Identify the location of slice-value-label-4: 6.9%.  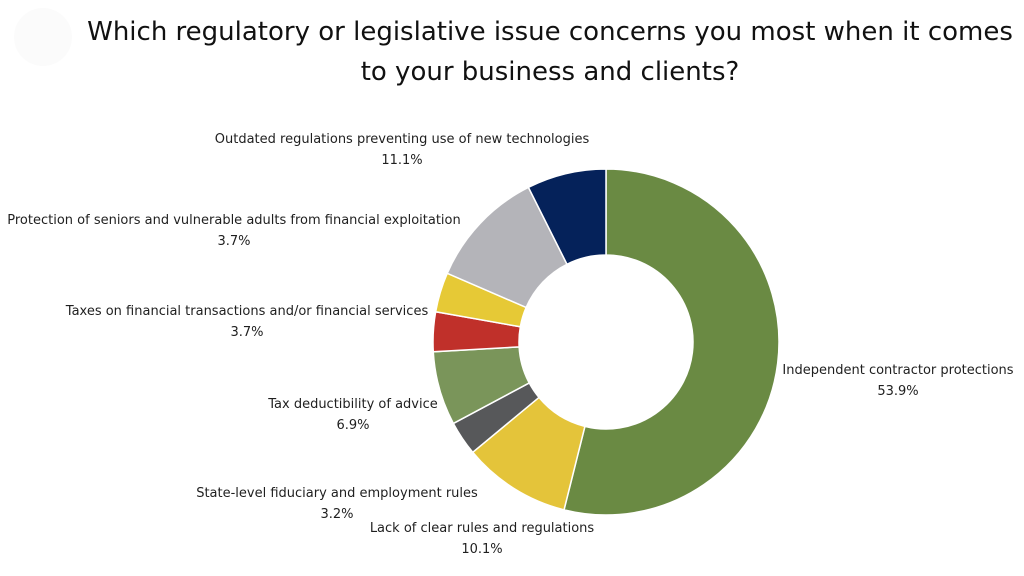
(352, 425).